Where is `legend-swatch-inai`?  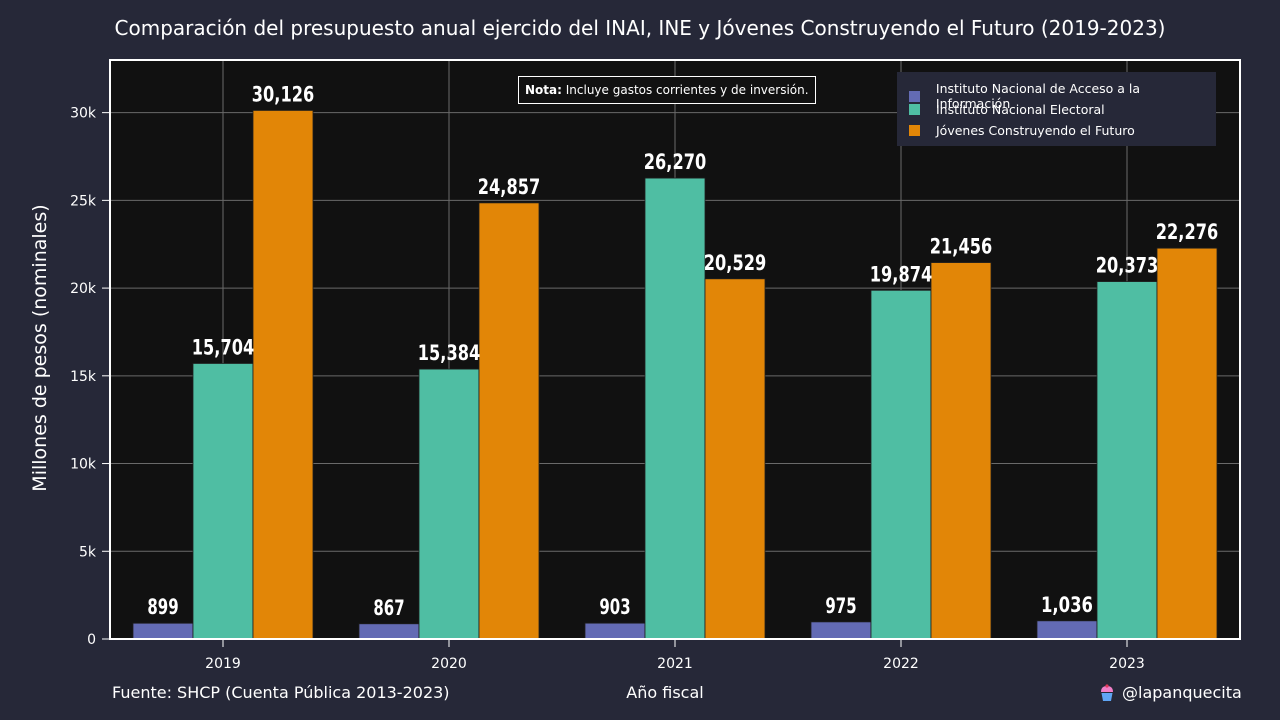 legend-swatch-inai is located at coordinates (914, 96).